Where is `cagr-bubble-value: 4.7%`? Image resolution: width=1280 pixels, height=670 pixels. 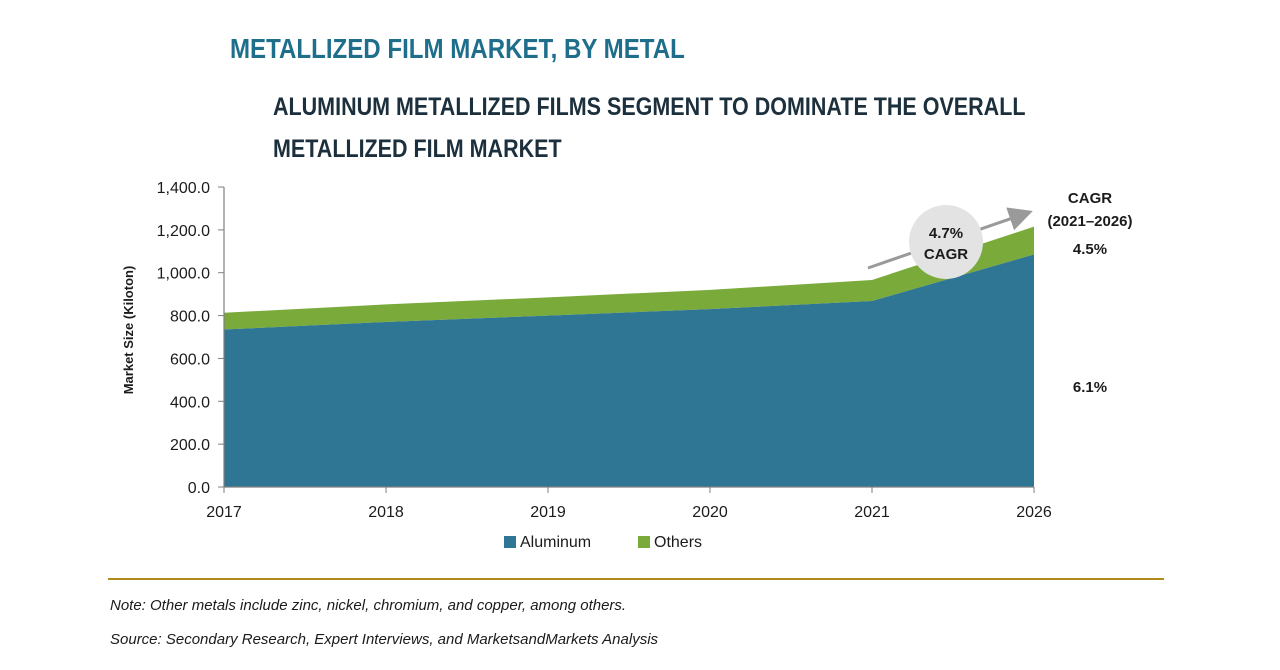 cagr-bubble-value: 4.7% is located at coordinates (946, 233).